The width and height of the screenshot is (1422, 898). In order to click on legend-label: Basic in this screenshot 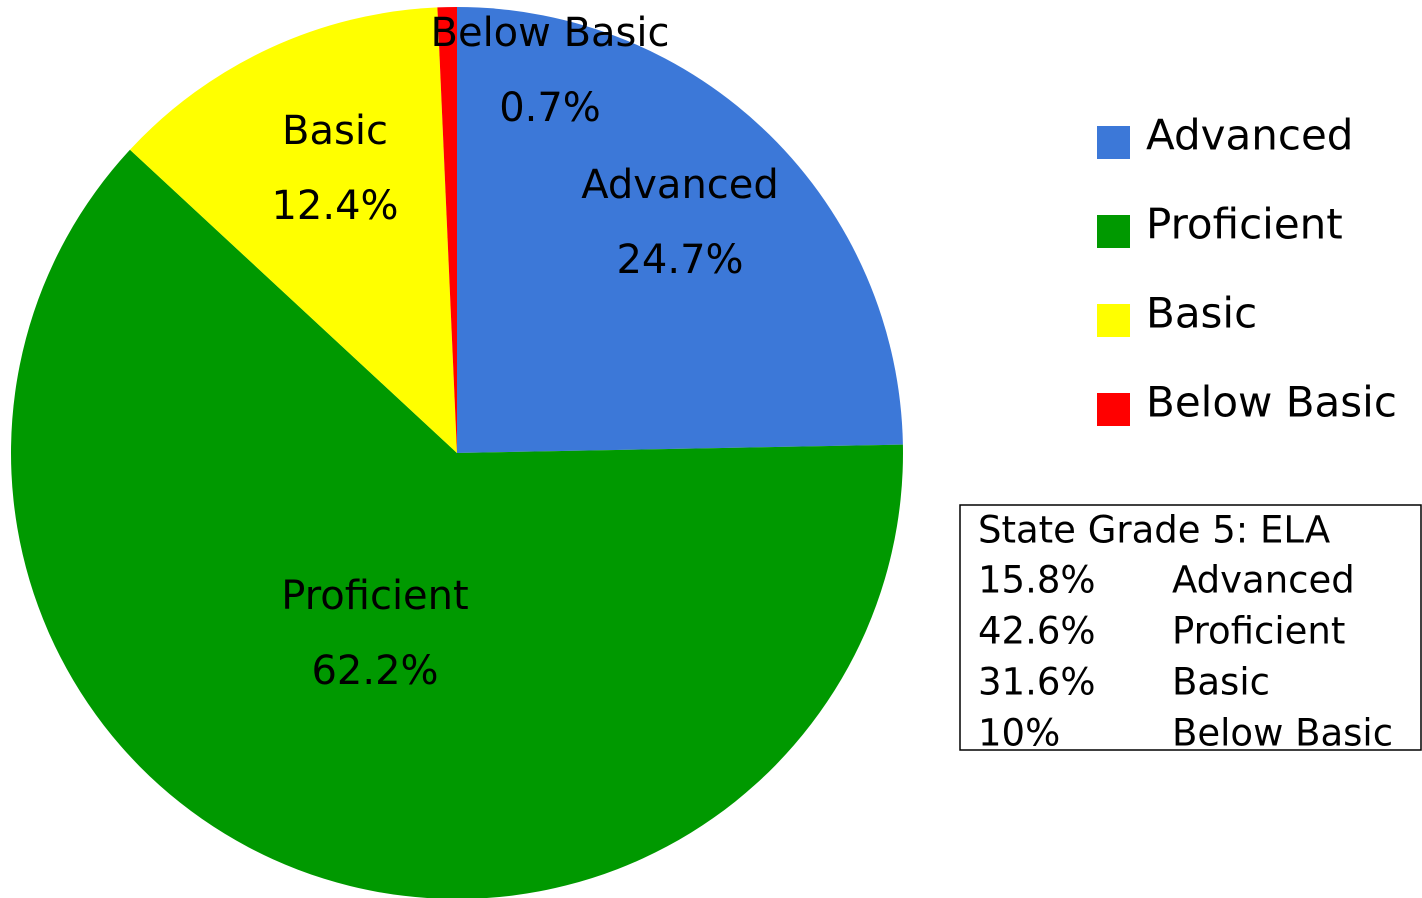, I will do `click(1201, 313)`.